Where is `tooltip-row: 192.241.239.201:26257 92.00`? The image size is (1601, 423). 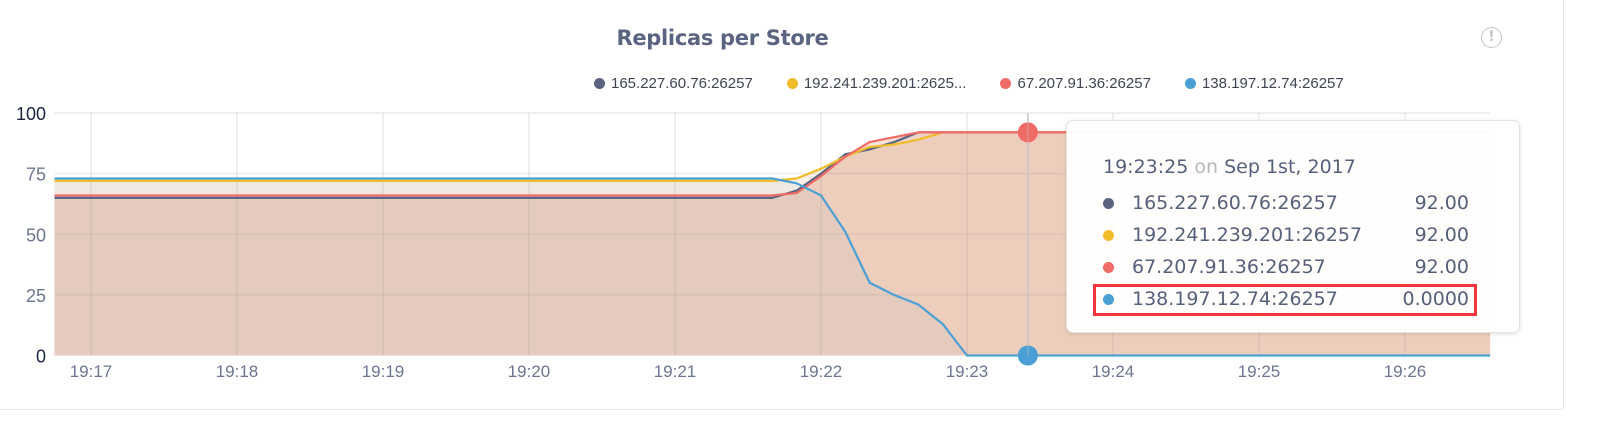 tooltip-row: 192.241.239.201:26257 92.00 is located at coordinates (1286, 235).